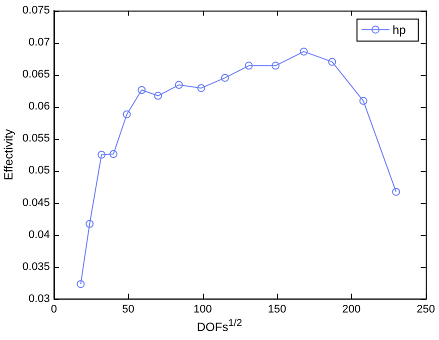 The height and width of the screenshot is (340, 439). I want to click on x-axis-title: DOFs$^{1/2}$, so click(220, 326).